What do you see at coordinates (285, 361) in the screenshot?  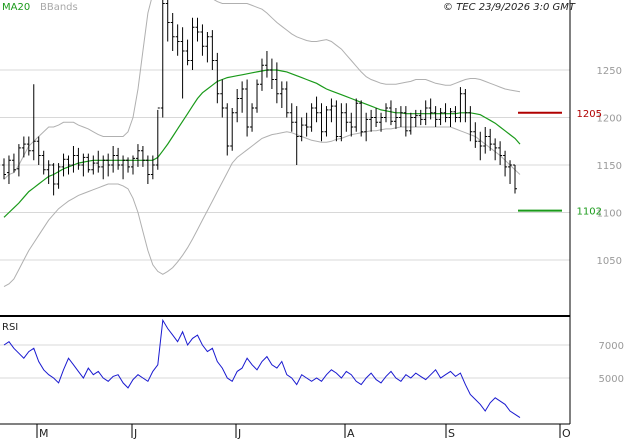 I see `rsi-grid` at bounding box center [285, 361].